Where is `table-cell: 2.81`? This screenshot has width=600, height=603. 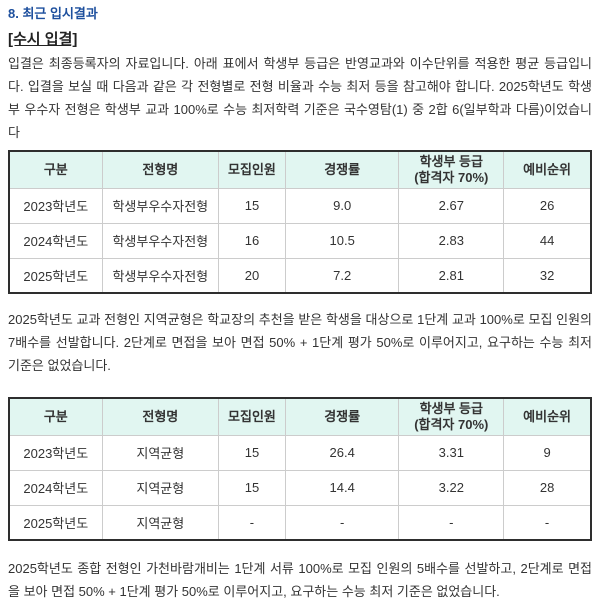 table-cell: 2.81 is located at coordinates (451, 275).